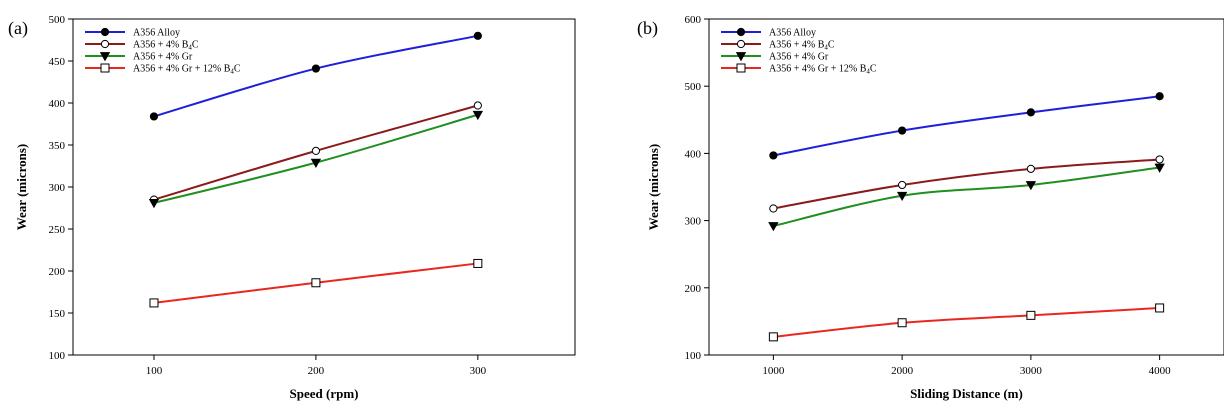 This screenshot has height=409, width=1224. Describe the element at coordinates (57, 146) in the screenshot. I see `y-tick-label: 350` at that location.